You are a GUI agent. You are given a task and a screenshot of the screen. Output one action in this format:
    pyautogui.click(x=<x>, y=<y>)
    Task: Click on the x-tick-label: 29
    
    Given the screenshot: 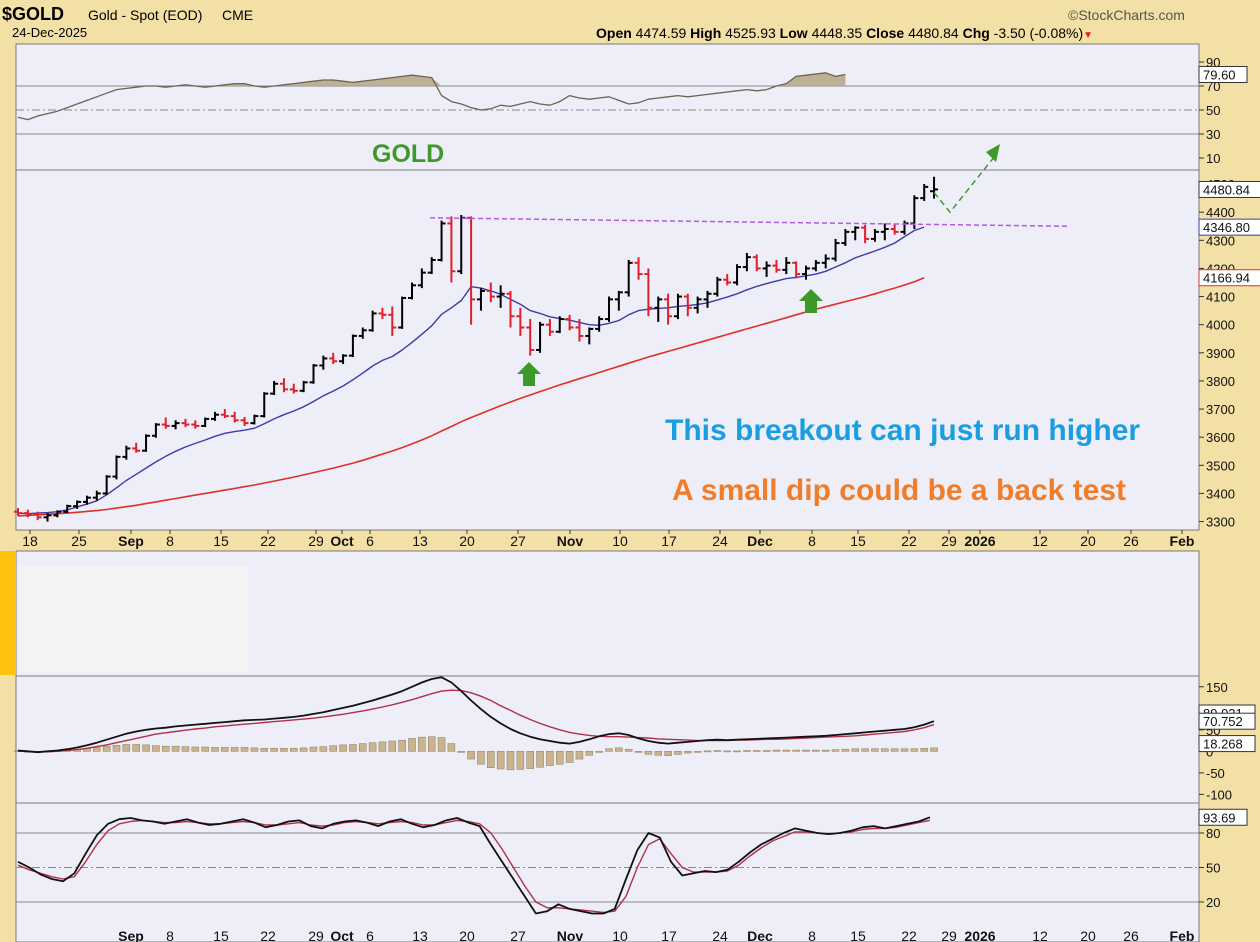 What is the action you would take?
    pyautogui.click(x=316, y=541)
    